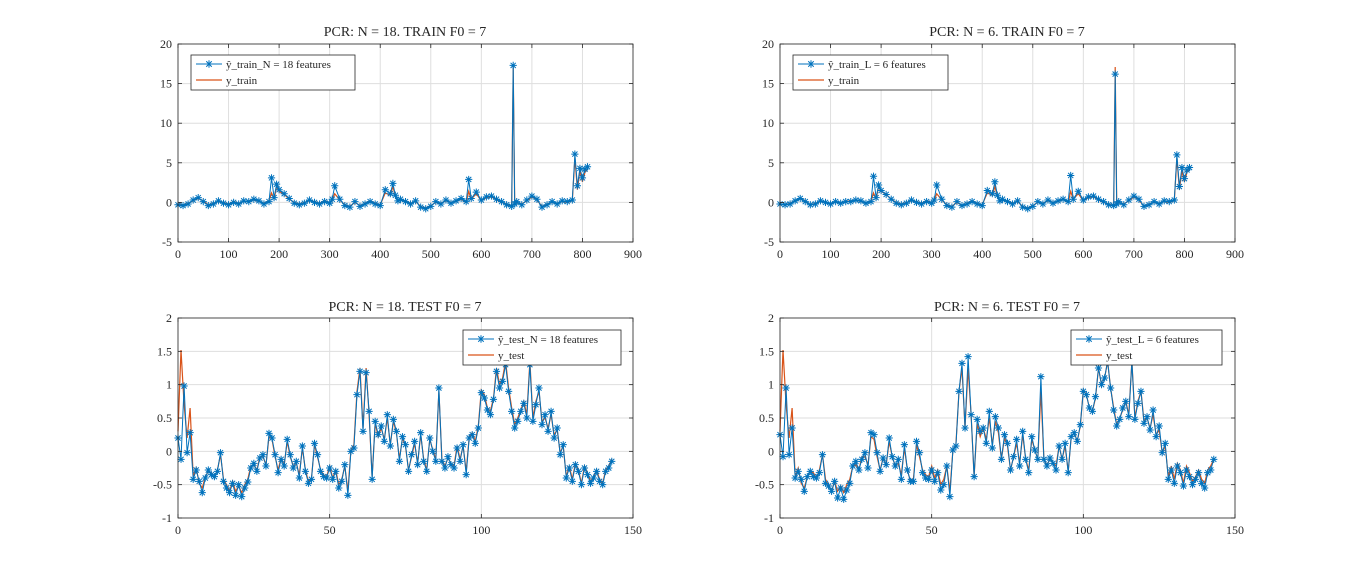 This screenshot has height=580, width=1366. I want to click on legend: ŷ_test_N = 18 features y_test, so click(542, 347).